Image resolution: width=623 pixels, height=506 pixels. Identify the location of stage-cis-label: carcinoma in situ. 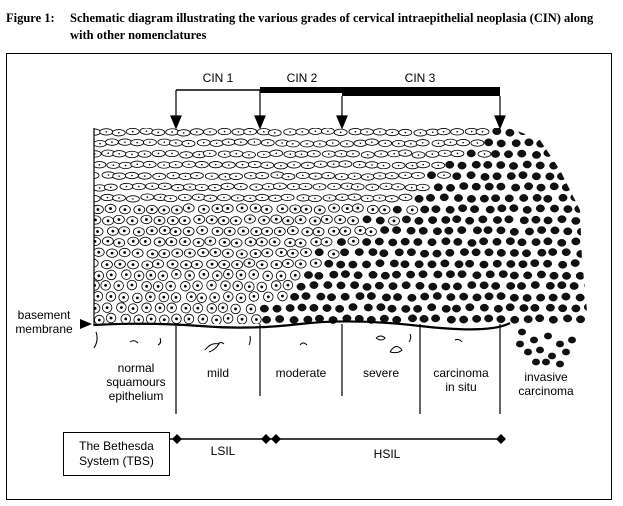
(461, 380).